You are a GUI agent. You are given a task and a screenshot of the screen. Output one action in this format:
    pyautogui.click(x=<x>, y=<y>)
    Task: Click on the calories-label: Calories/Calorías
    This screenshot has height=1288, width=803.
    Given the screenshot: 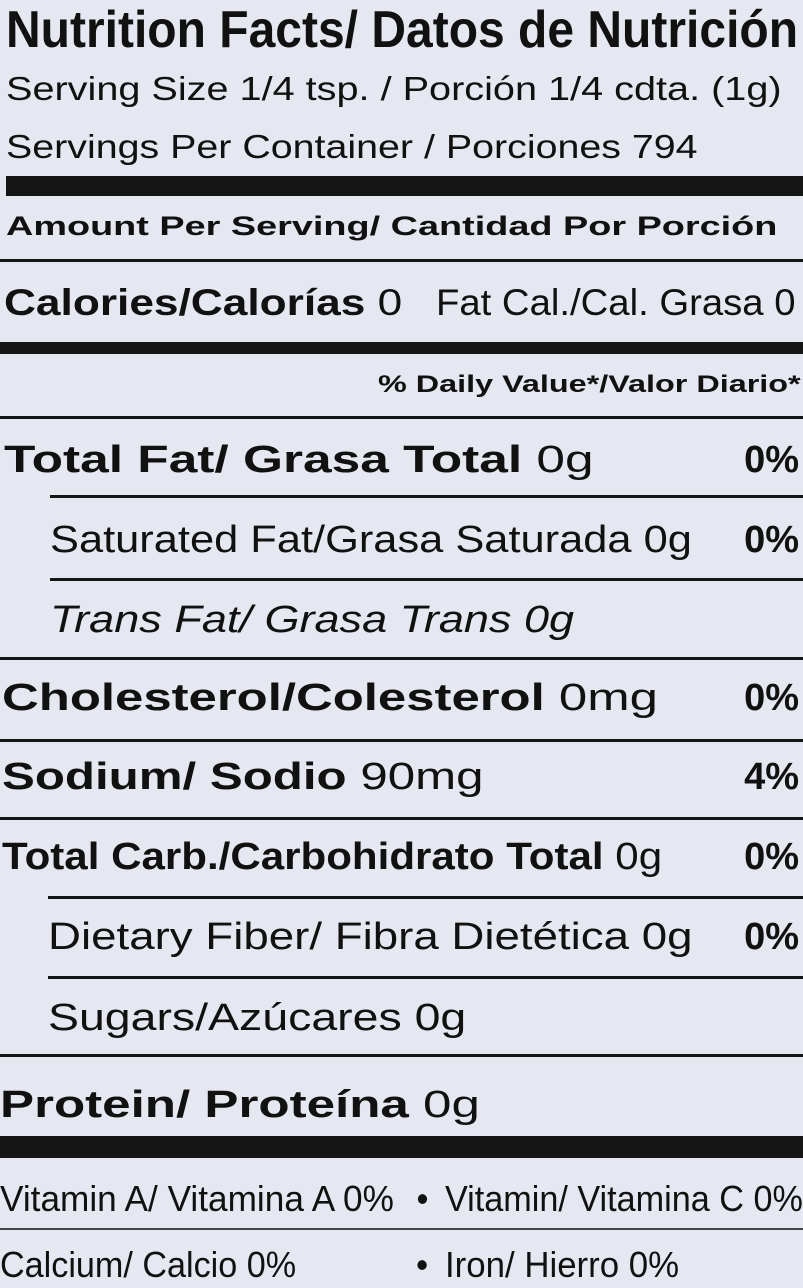 What is the action you would take?
    pyautogui.click(x=185, y=302)
    